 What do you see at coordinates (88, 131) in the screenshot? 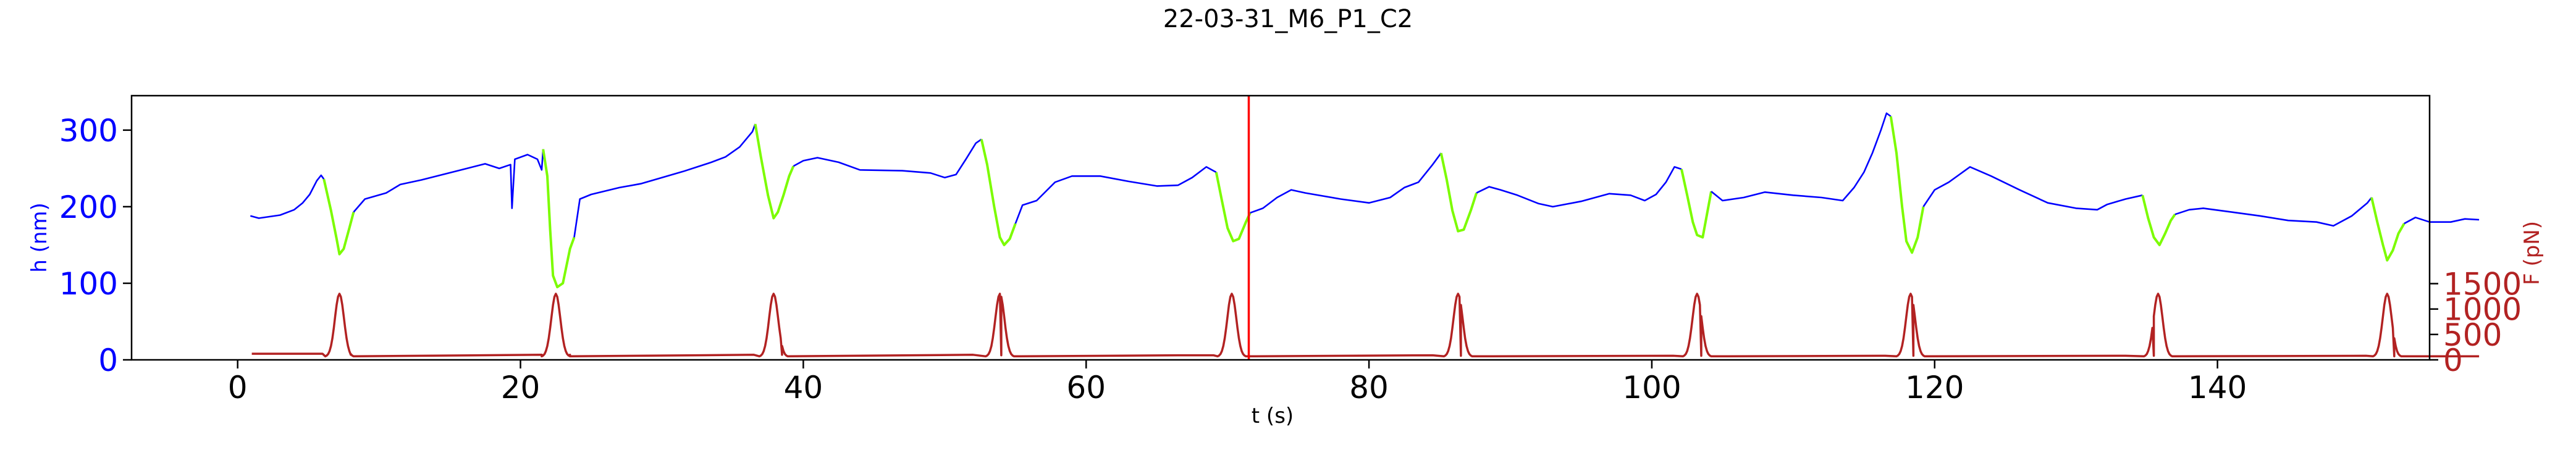
I see `y-left-tick-label: 300` at bounding box center [88, 131].